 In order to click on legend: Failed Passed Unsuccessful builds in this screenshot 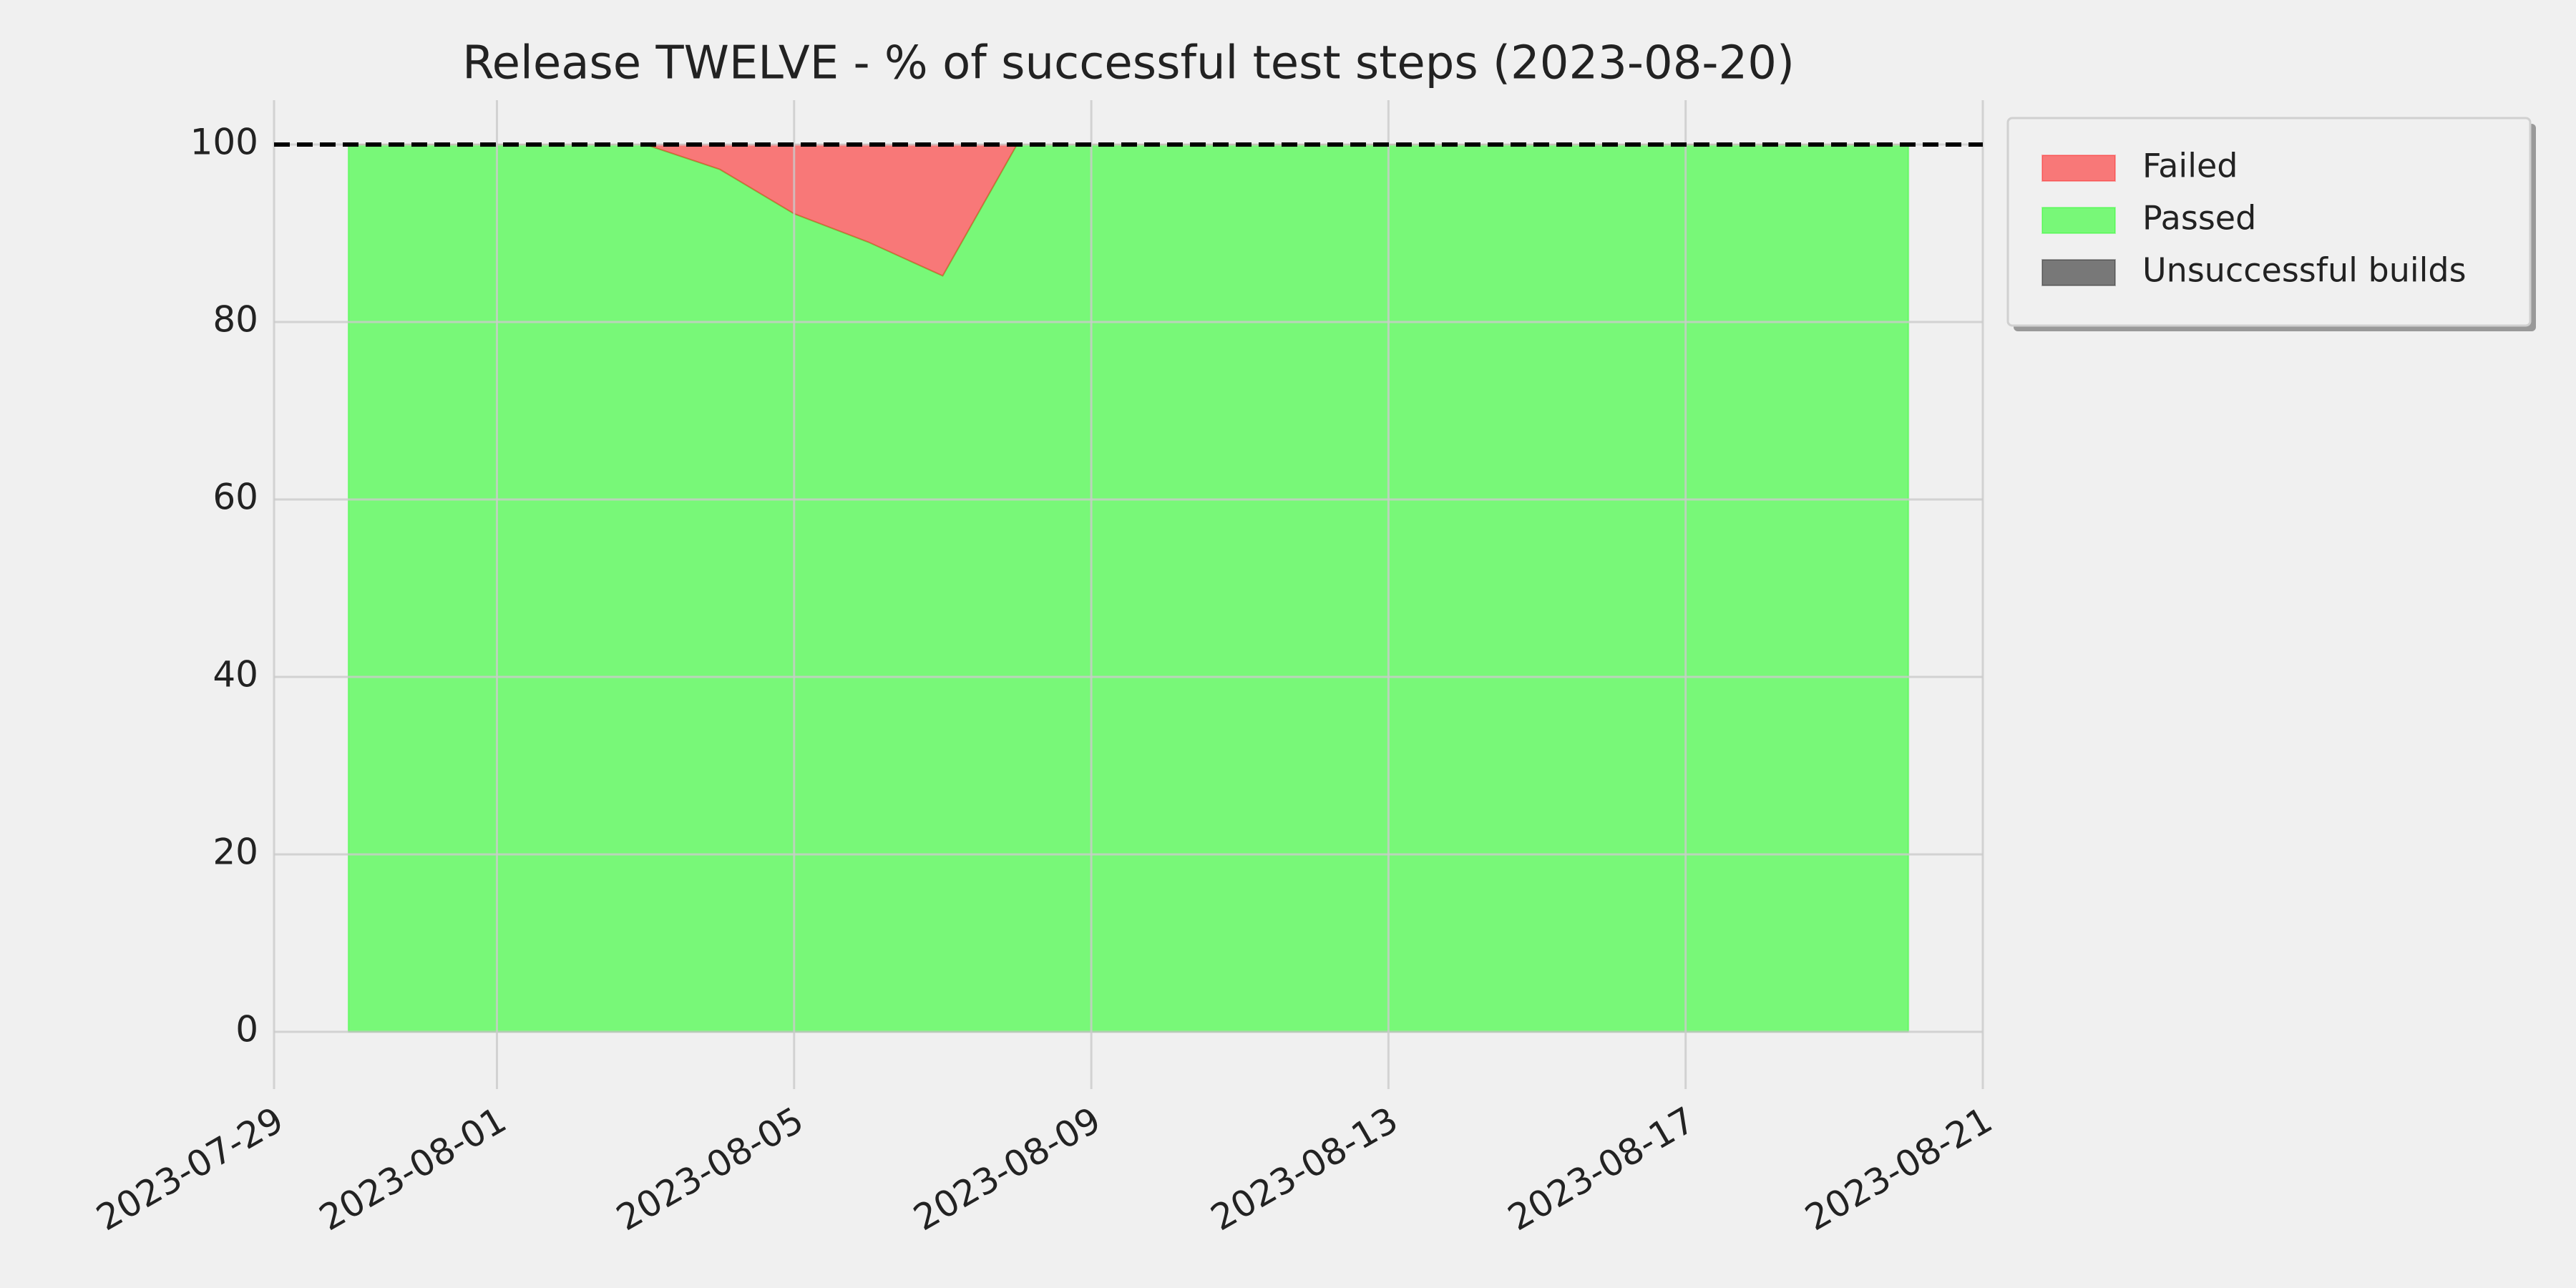, I will do `click(2271, 224)`.